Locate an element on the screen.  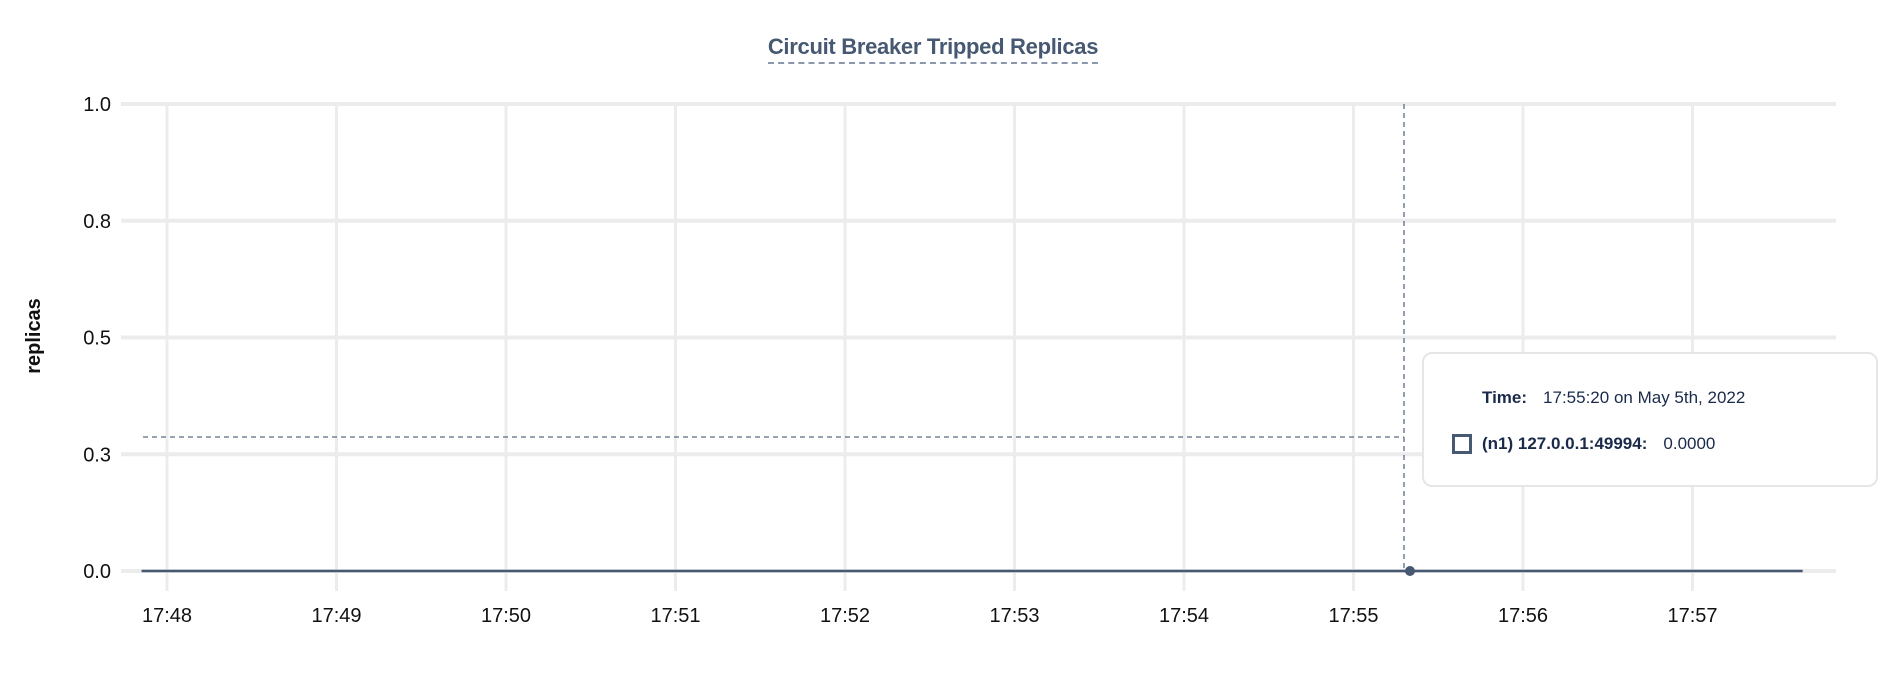
tooltip-time: Time: 17:55:20 on May 5th, 2022 is located at coordinates (1613, 398).